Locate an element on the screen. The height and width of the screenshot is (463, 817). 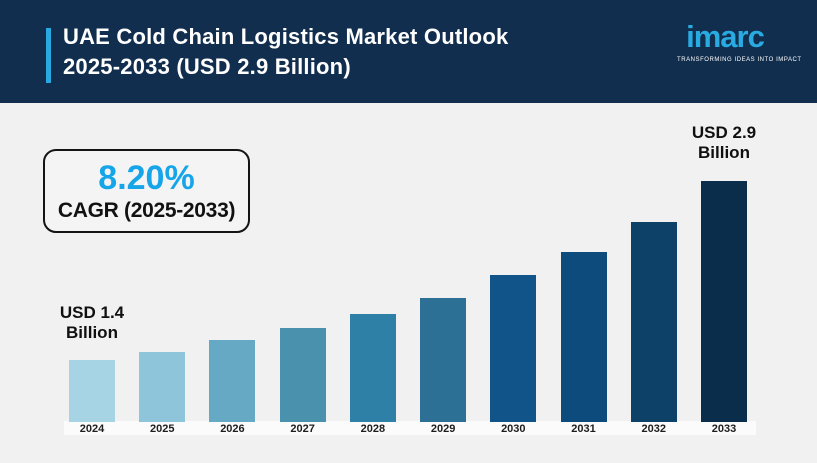
bar-2027 is located at coordinates (302, 375).